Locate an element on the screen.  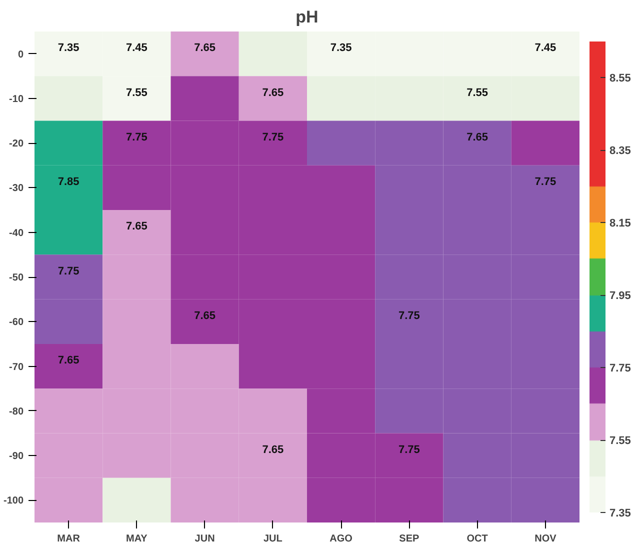
color-bar-label: 8.15 is located at coordinates (620, 224).